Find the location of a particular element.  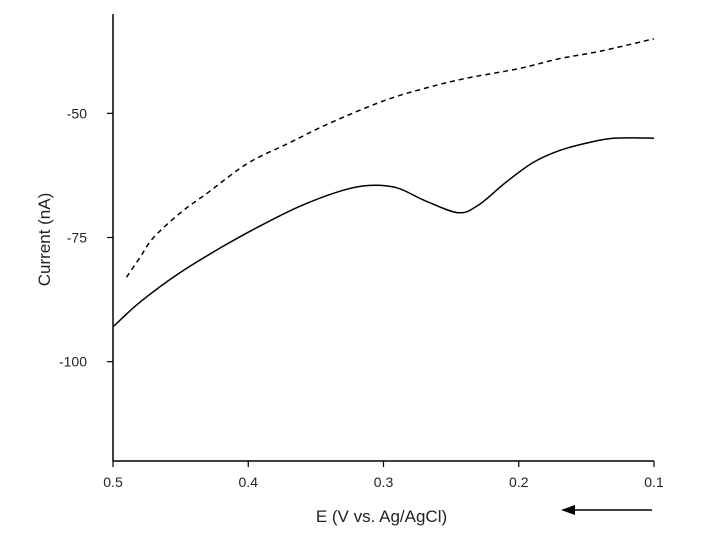

y-axis-title: Current (nA) is located at coordinates (44, 240).